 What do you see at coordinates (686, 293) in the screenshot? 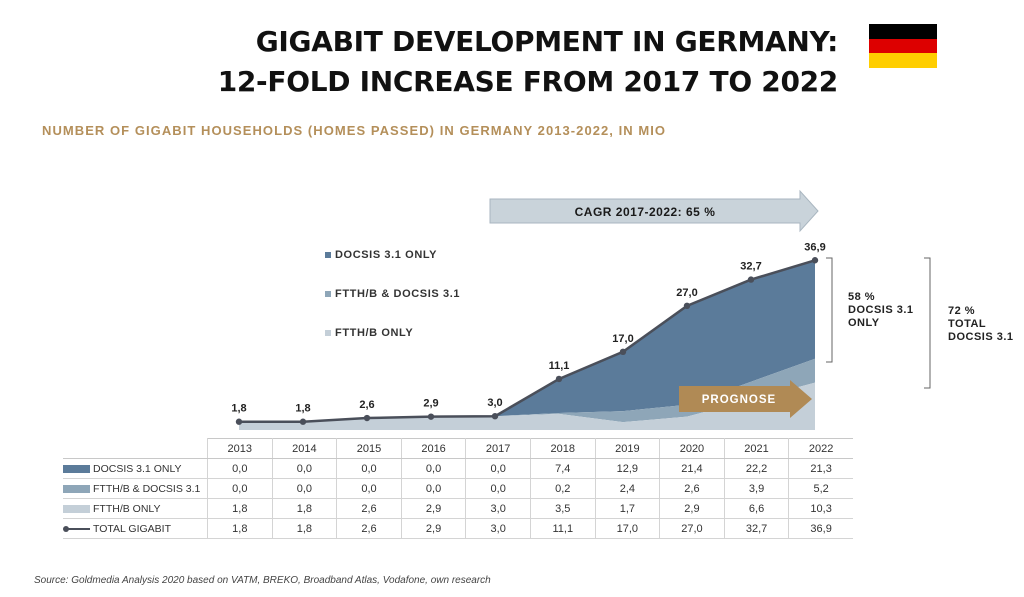
I see `total-label-2020: 27,0` at bounding box center [686, 293].